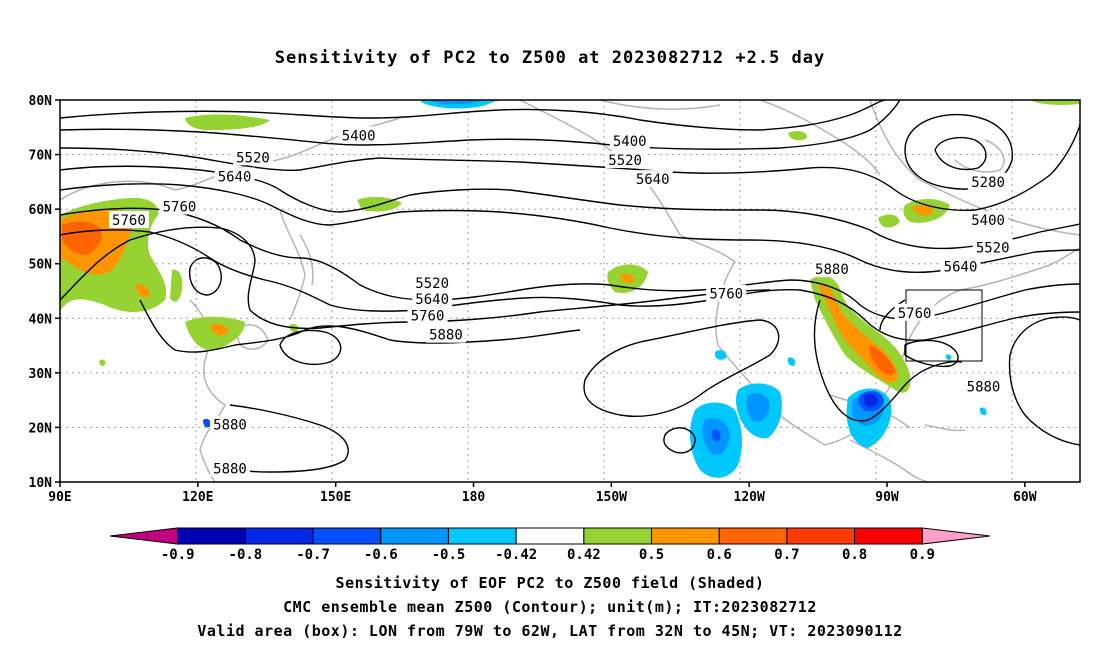 The image size is (1100, 650). What do you see at coordinates (651, 555) in the screenshot?
I see `colorbar-label: 0.5` at bounding box center [651, 555].